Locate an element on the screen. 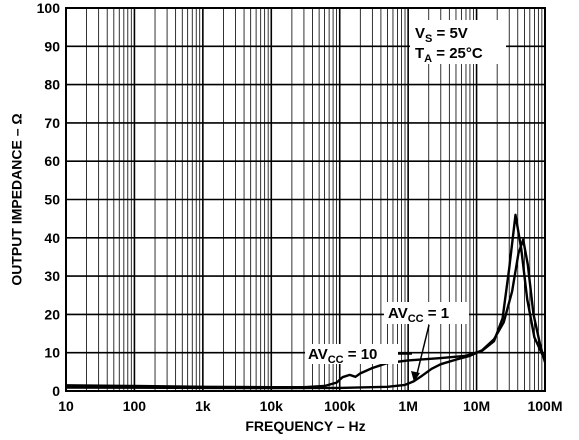 This screenshot has width=579, height=440. y-tick-label: 10 is located at coordinates (52, 353).